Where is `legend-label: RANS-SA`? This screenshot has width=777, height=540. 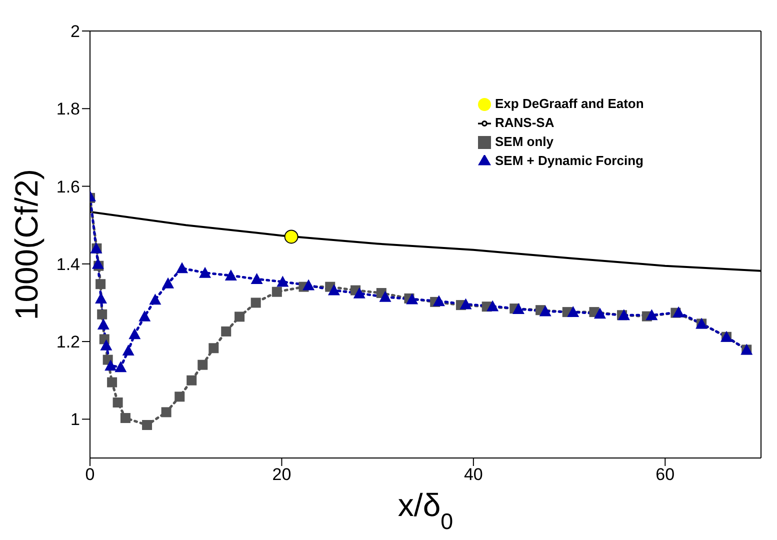 legend-label: RANS-SA is located at coordinates (524, 122).